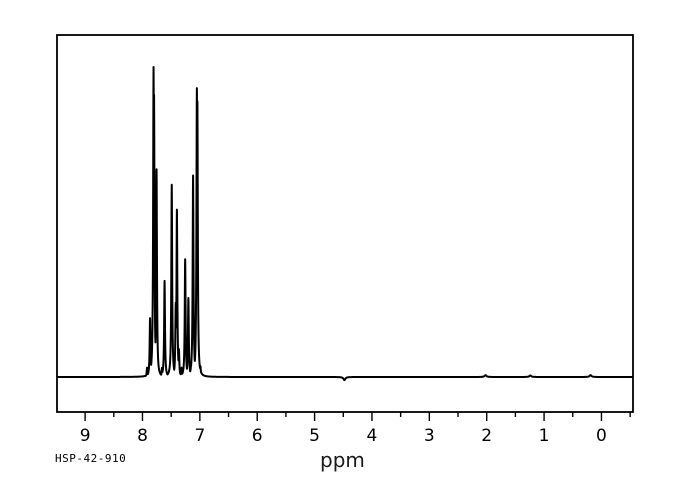  I want to click on x-axis-tick-label: 2, so click(486, 436).